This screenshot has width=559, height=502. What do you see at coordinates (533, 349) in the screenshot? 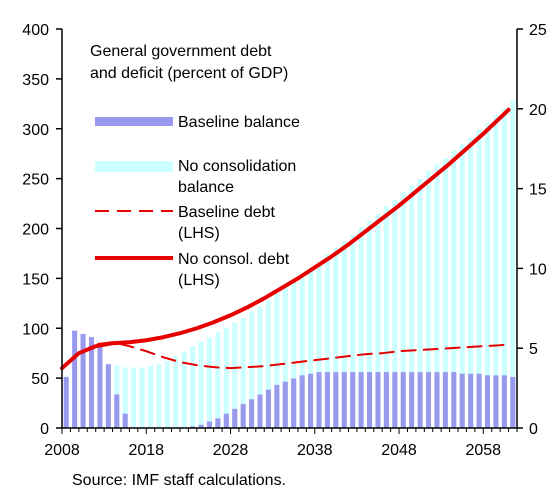
I see `right-tick-label: 5` at bounding box center [533, 349].